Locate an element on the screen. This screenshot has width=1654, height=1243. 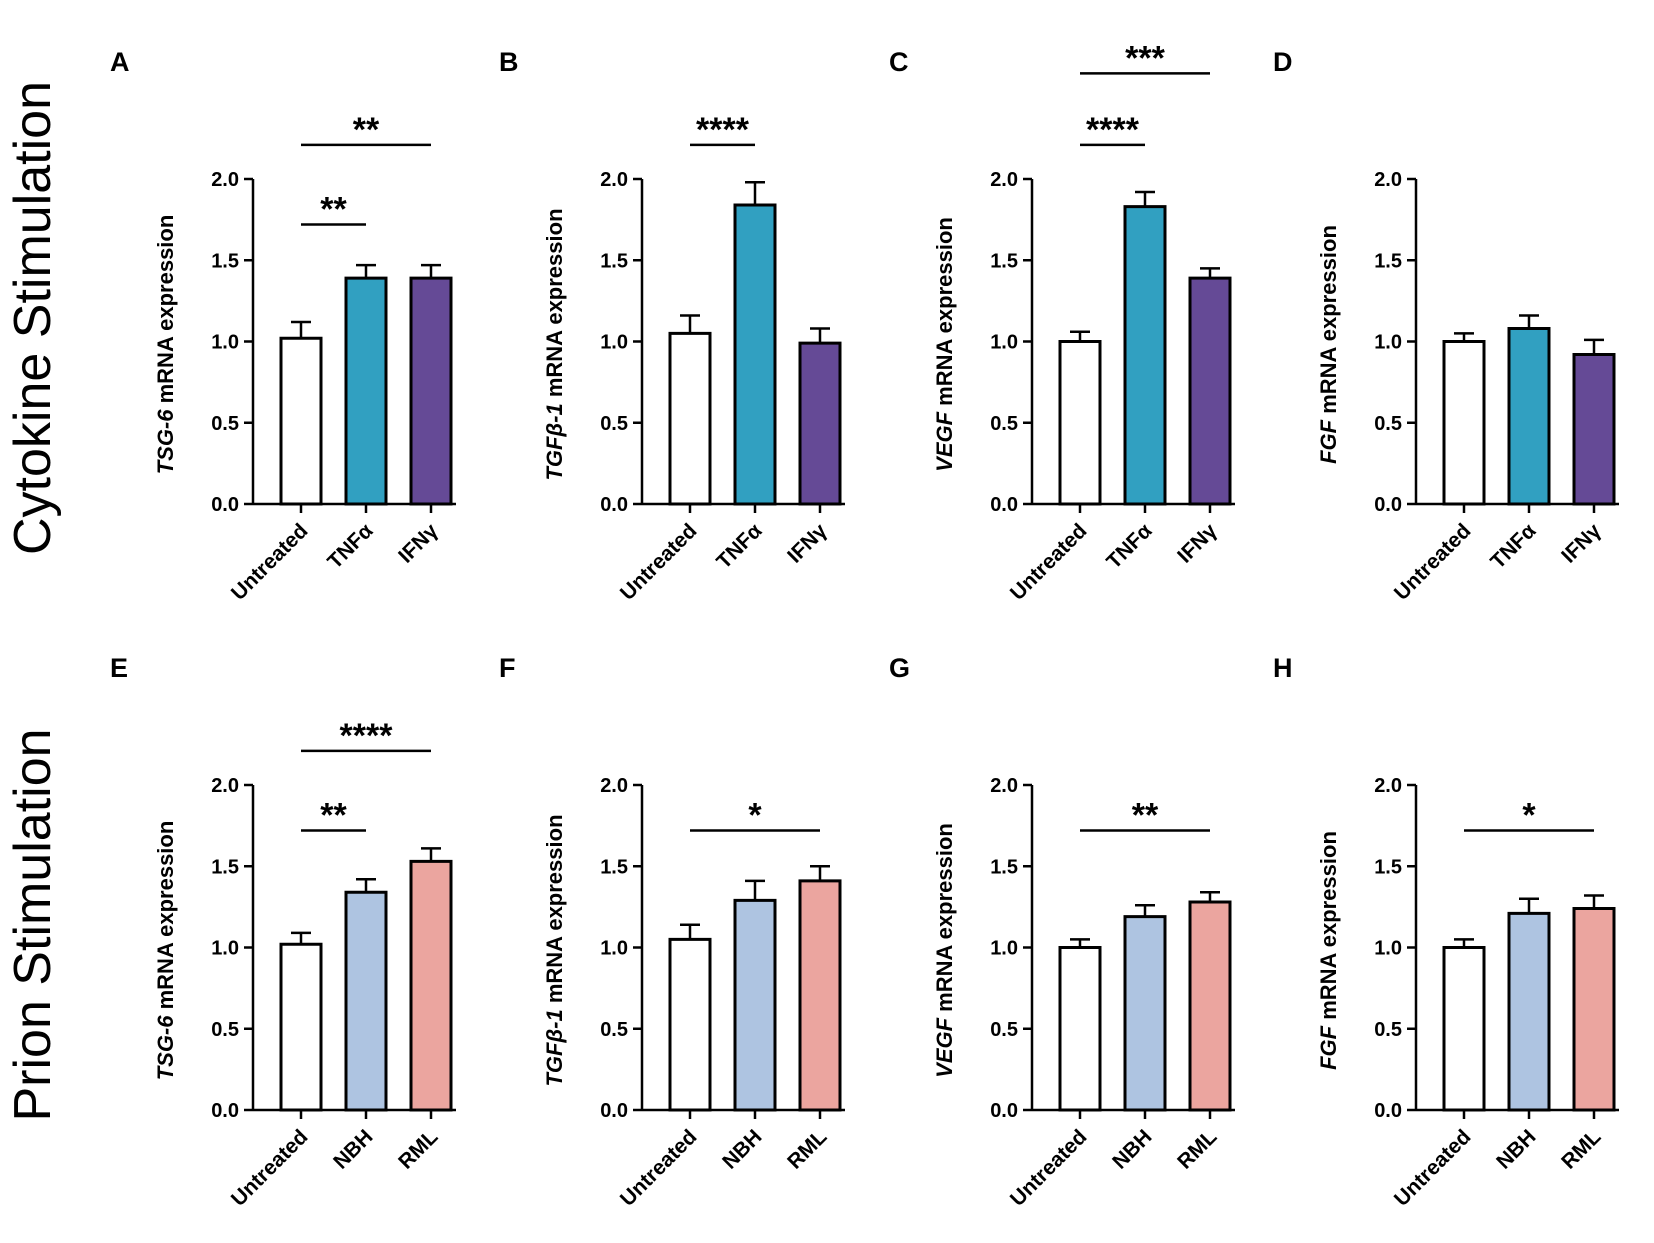
panel-letter: C is located at coordinates (899, 62).